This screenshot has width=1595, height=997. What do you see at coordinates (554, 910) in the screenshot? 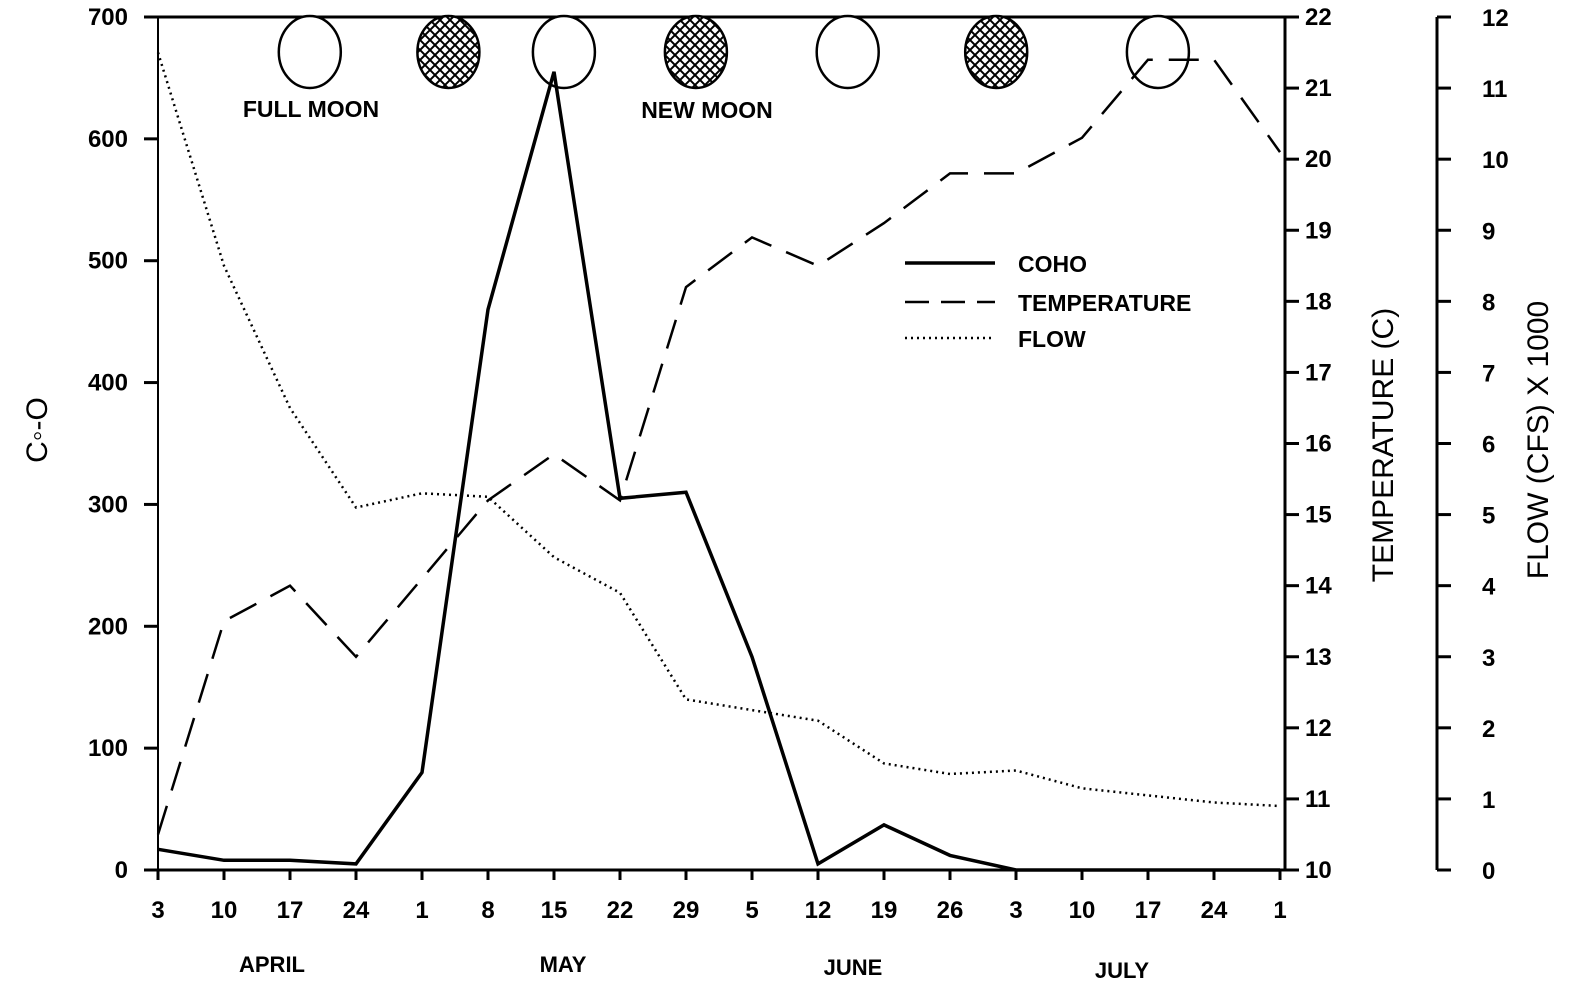
I see `x-tick-label: 15` at bounding box center [554, 910].